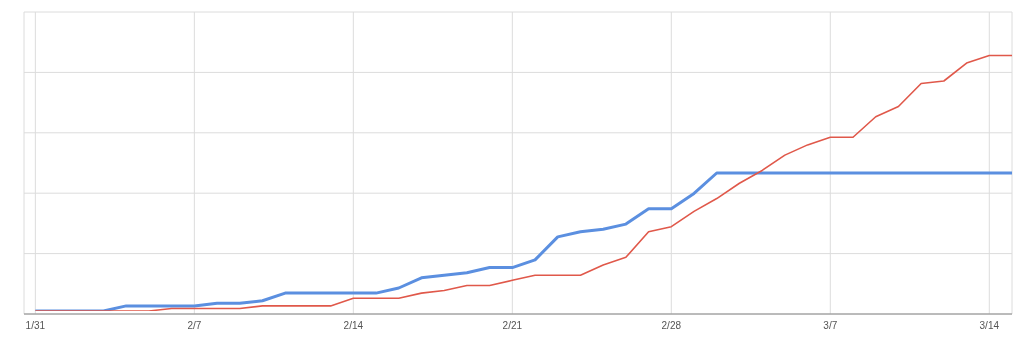  Describe the element at coordinates (830, 326) in the screenshot. I see `x-tick-label: 3/7` at that location.